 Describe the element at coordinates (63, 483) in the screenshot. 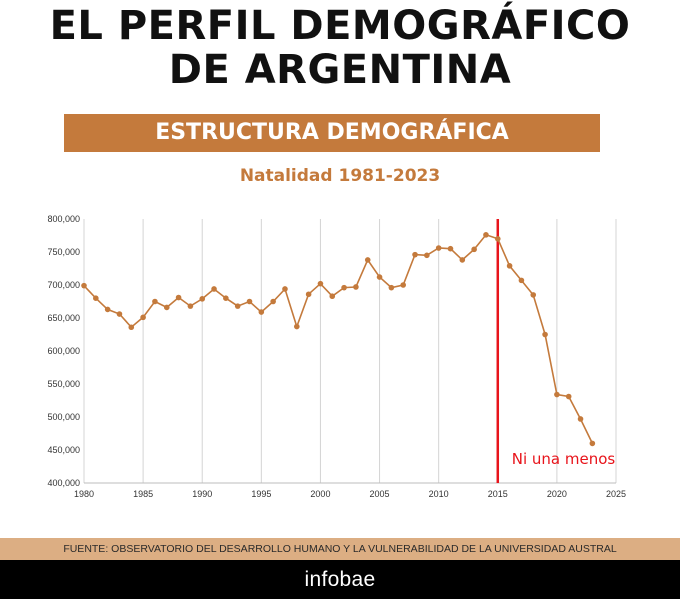

I see `y-tick-label: 400,000` at that location.